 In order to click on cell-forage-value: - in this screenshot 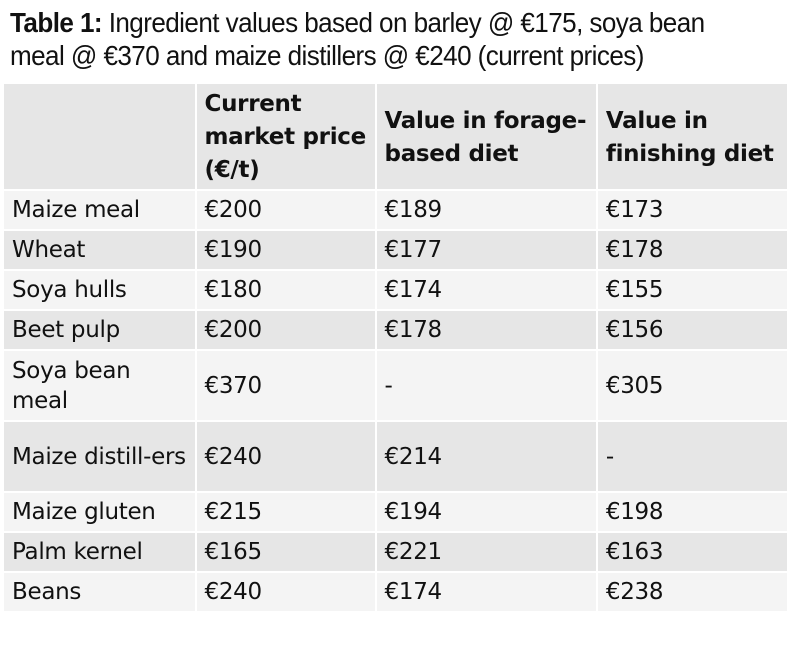, I will do `click(486, 385)`.